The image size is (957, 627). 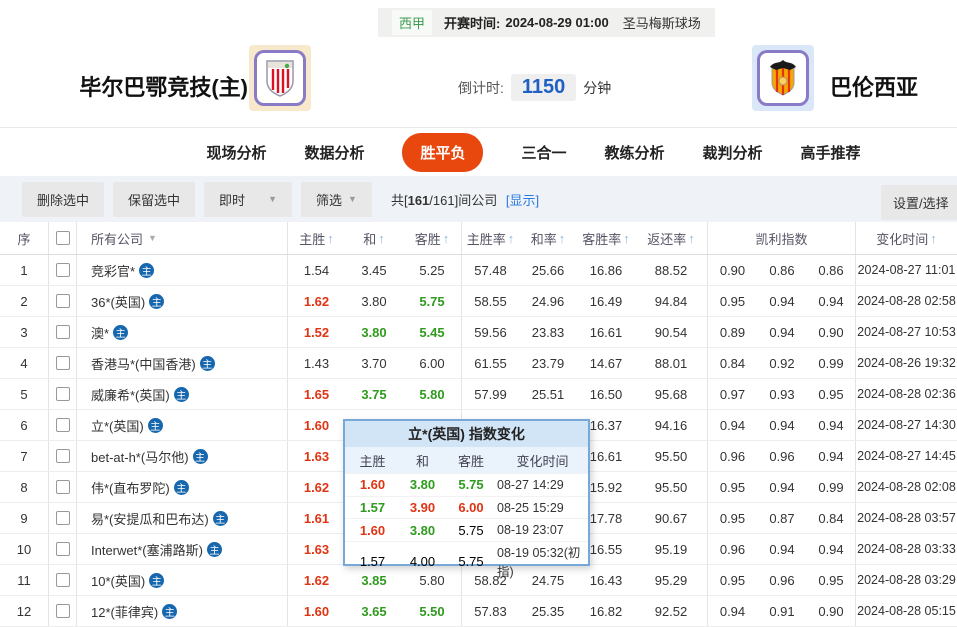 I want to click on company-cell: 香港马*(中国香港) 主, so click(x=181, y=363).